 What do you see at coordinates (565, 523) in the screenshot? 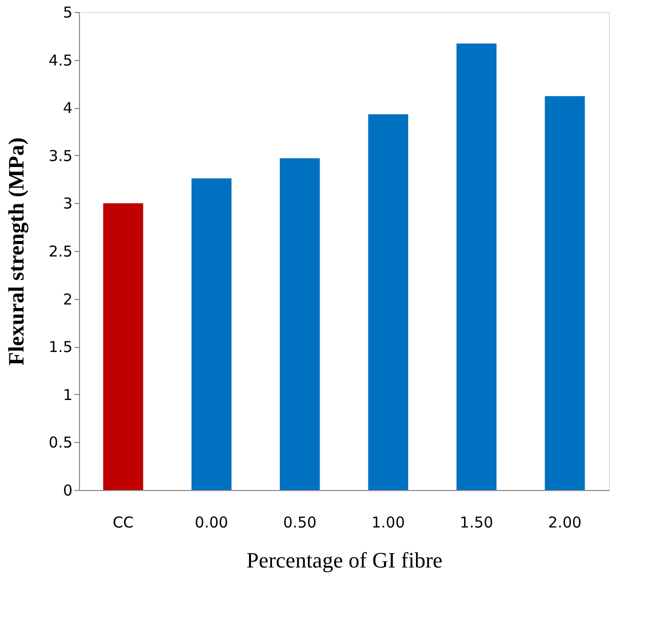
I see `x-tick-label: 2.00` at bounding box center [565, 523].